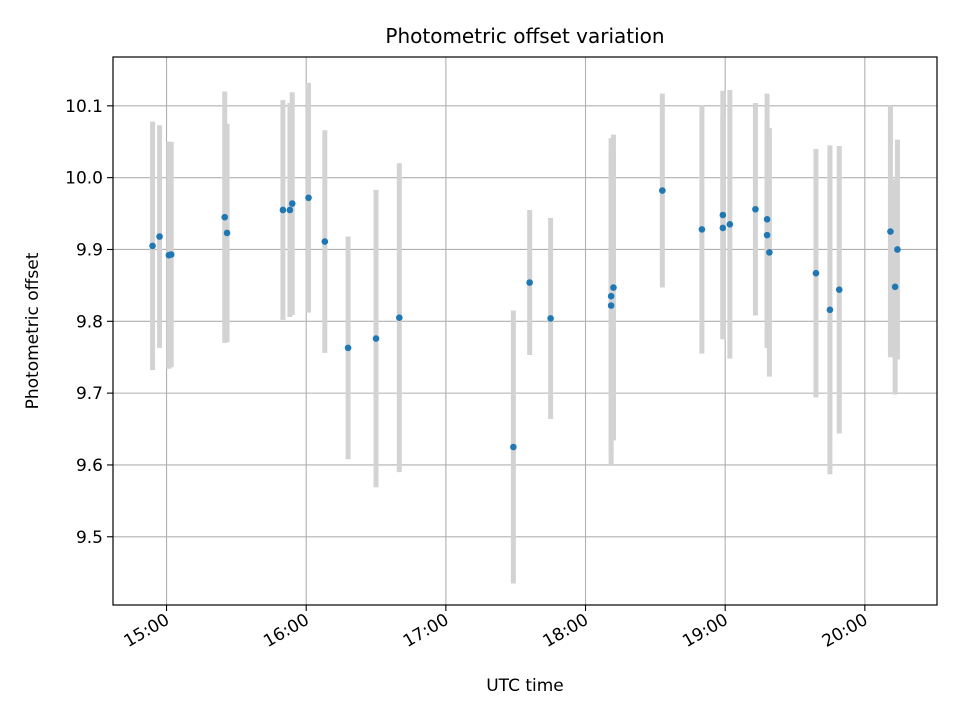 This screenshot has height=720, width=960. I want to click on y-axis-title: Photometric offset, so click(33, 330).